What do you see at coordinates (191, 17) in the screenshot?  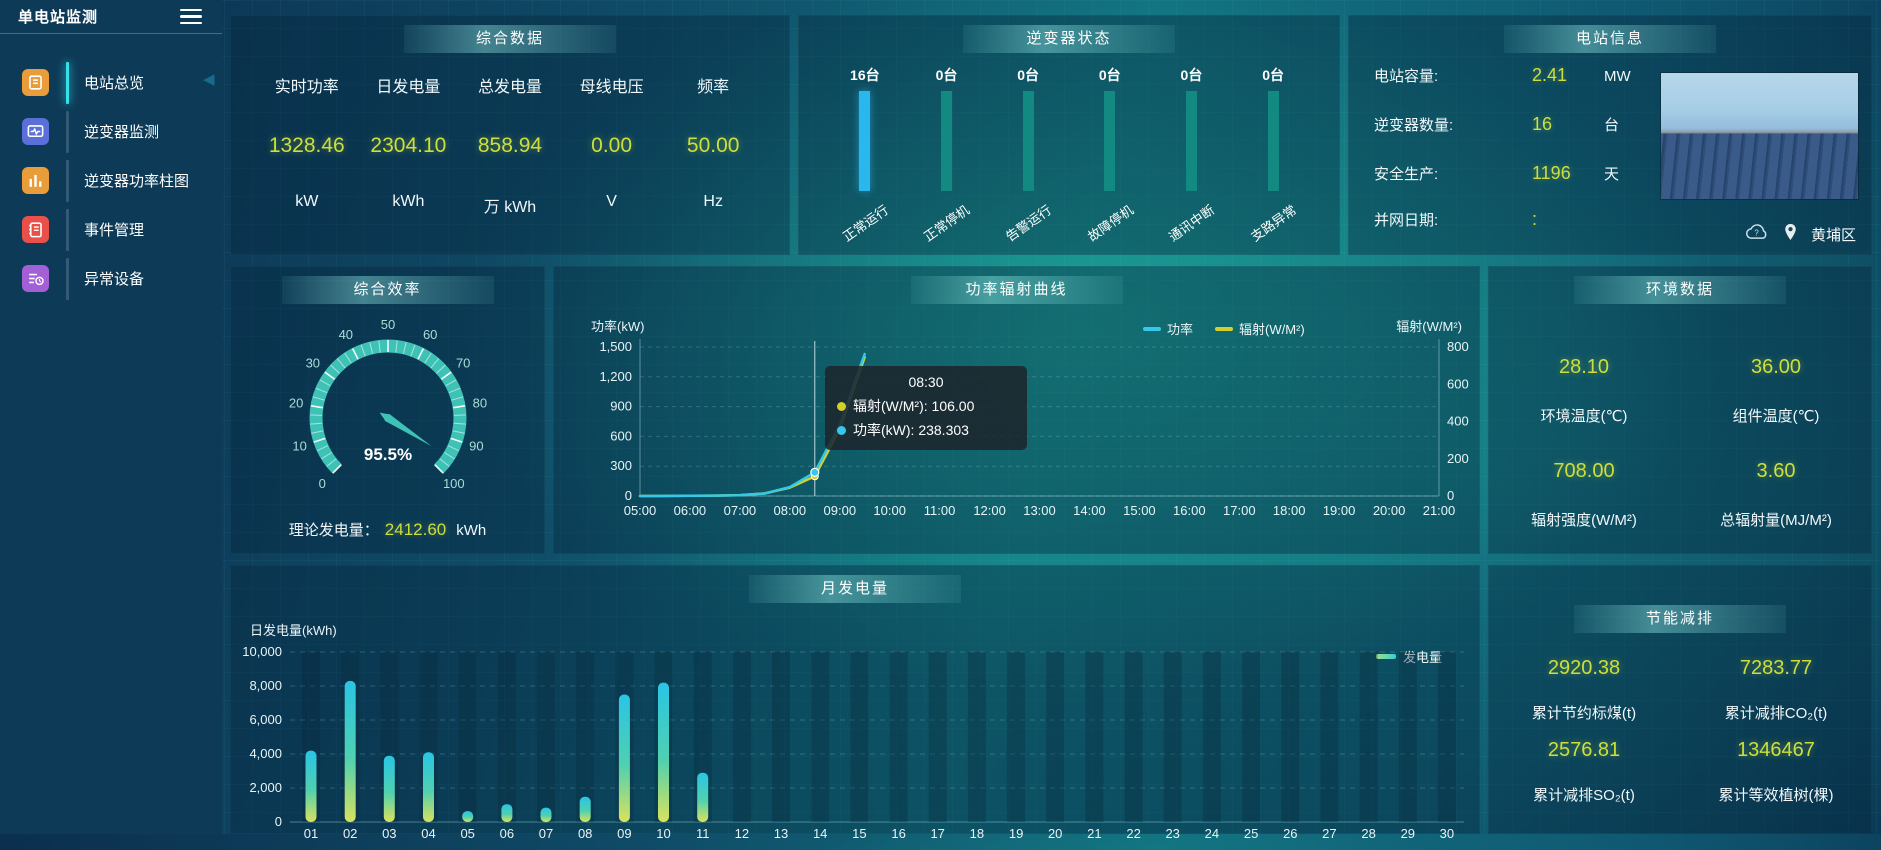 I see `hamburger-menu-icon` at bounding box center [191, 17].